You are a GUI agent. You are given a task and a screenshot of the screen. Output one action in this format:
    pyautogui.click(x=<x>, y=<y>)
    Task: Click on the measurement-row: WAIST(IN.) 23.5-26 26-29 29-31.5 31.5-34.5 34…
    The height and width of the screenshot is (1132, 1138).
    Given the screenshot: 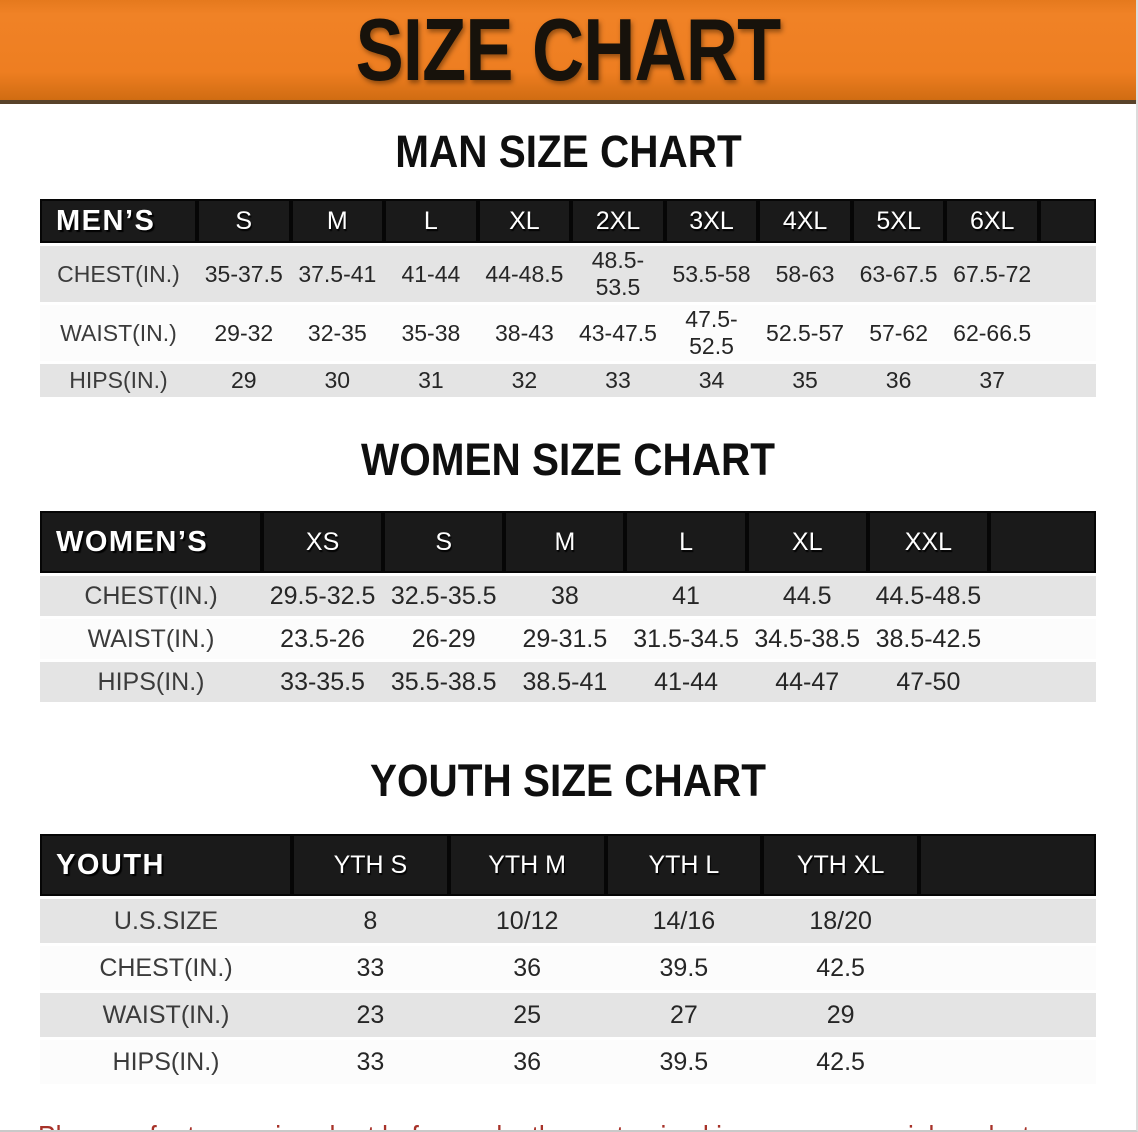 What is the action you would take?
    pyautogui.click(x=568, y=639)
    